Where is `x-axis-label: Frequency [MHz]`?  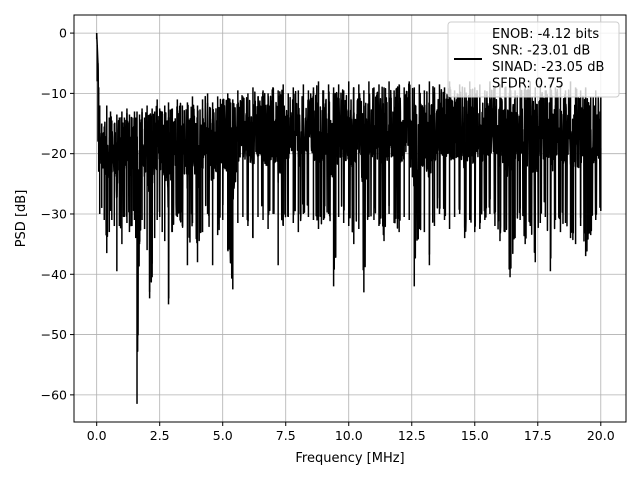 x-axis-label: Frequency [MHz] is located at coordinates (349, 458).